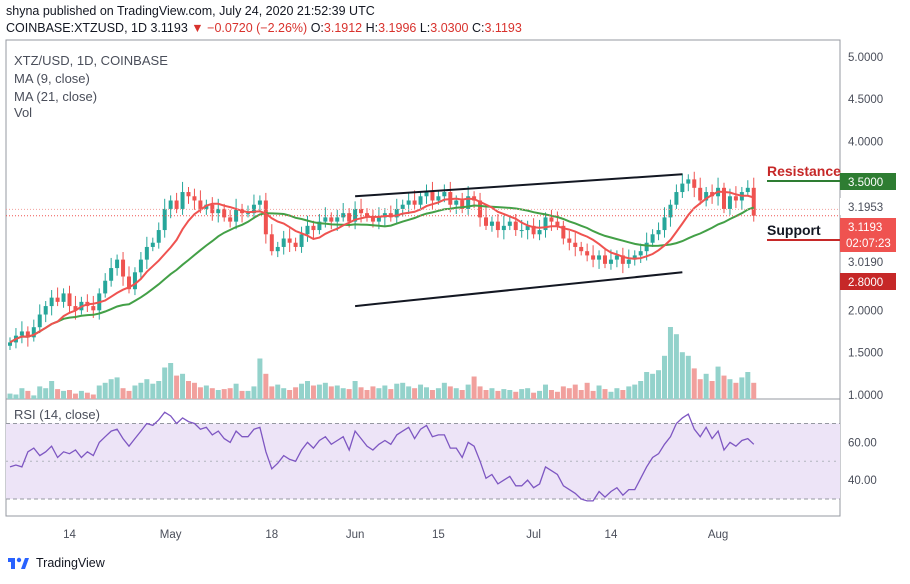  I want to click on trendlines, so click(518, 240).